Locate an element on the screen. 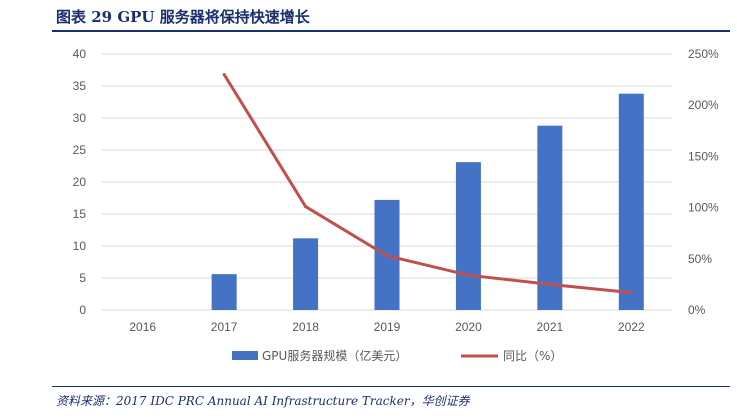 The height and width of the screenshot is (419, 737). y-right-tick-label: 250% is located at coordinates (703, 54).